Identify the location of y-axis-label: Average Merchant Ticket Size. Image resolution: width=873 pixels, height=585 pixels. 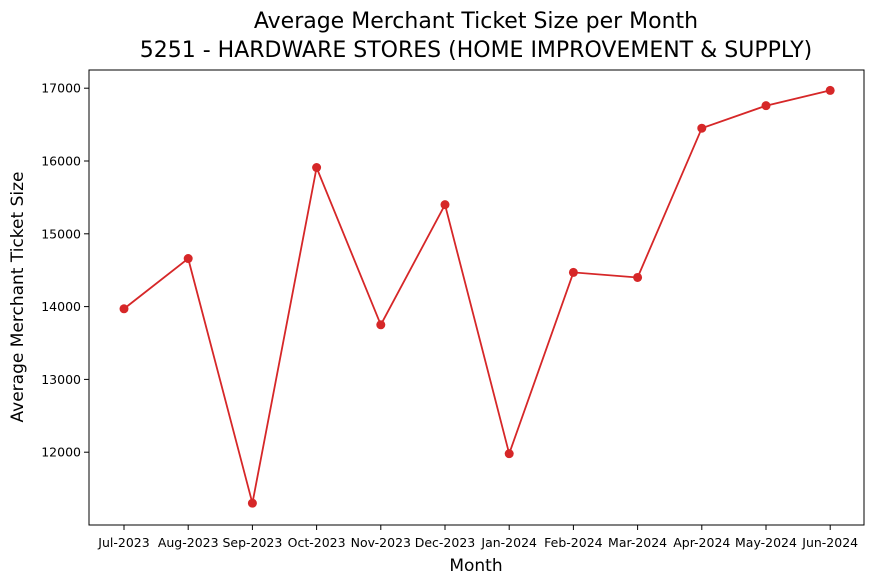
(18, 297).